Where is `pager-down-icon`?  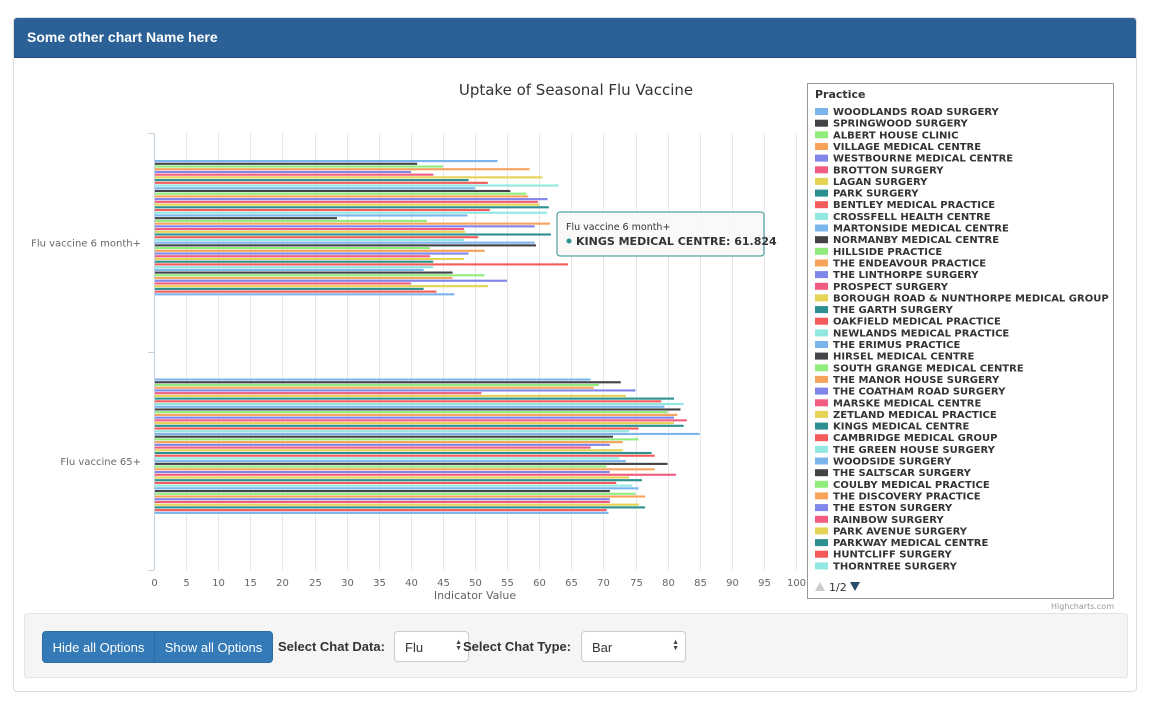
pager-down-icon is located at coordinates (855, 586).